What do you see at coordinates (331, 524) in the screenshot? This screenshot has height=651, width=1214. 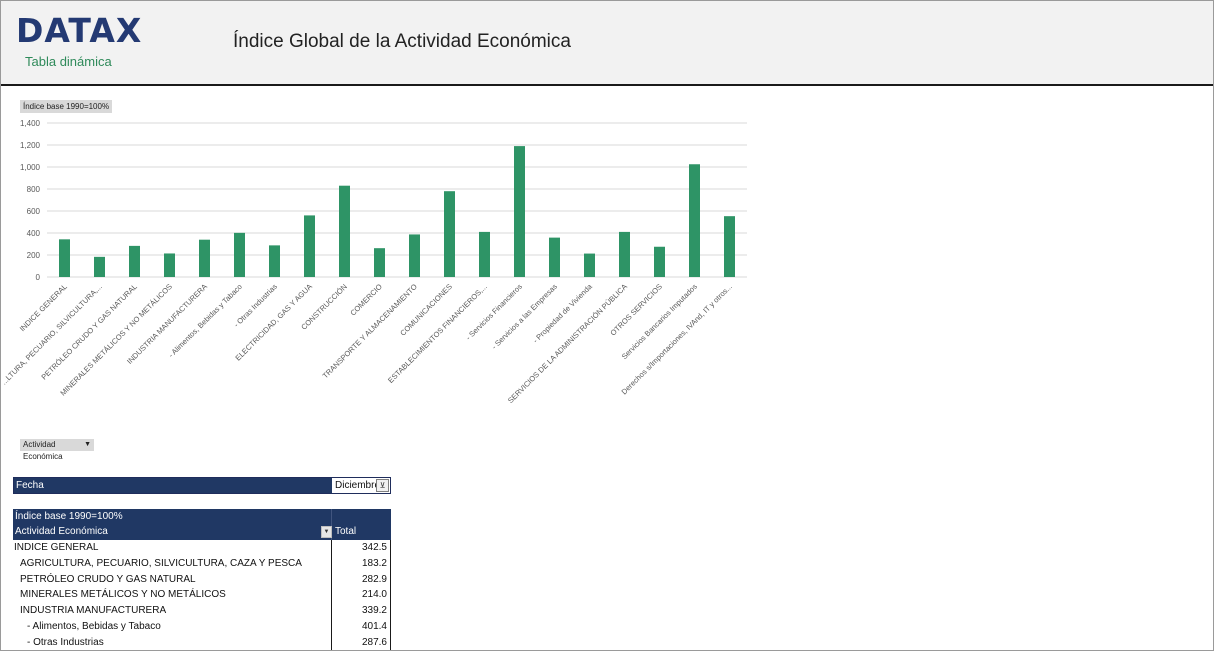 I see `header-divider` at bounding box center [331, 524].